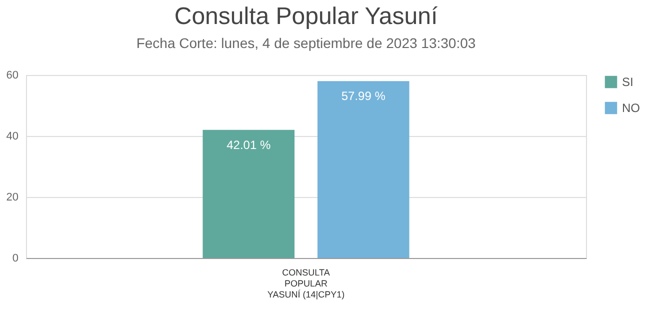 The width and height of the screenshot is (670, 335). Describe the element at coordinates (306, 16) in the screenshot. I see `chart-title: Consulta Popular Yasuní` at that location.